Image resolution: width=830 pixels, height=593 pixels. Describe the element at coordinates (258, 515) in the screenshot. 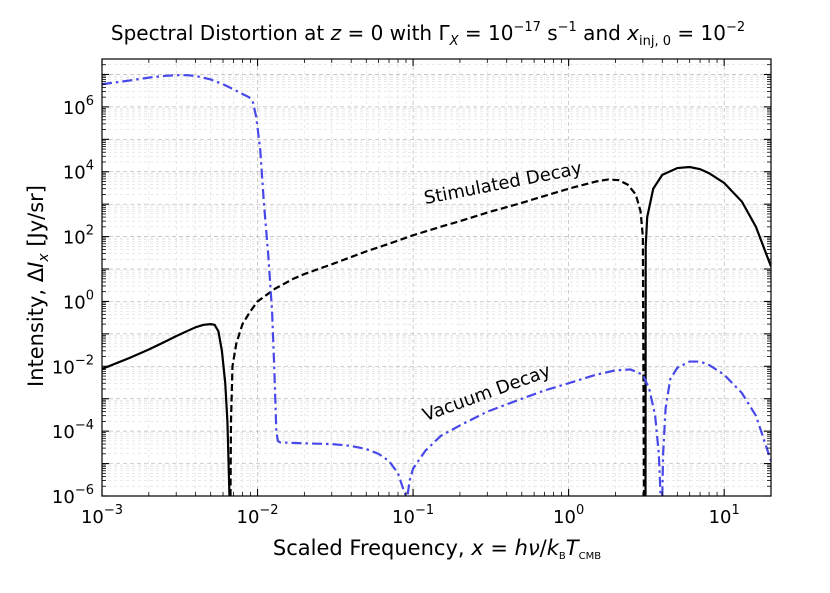

I see `x-tick-label: 10⁻²` at that location.